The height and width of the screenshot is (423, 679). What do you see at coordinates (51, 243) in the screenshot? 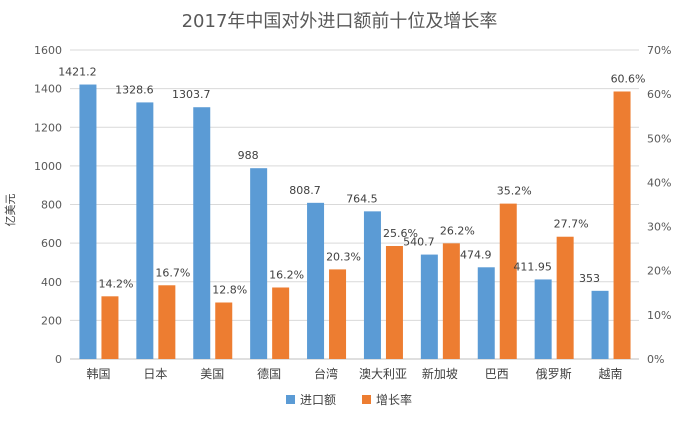
I see `y-tick-label: 600` at bounding box center [51, 243].